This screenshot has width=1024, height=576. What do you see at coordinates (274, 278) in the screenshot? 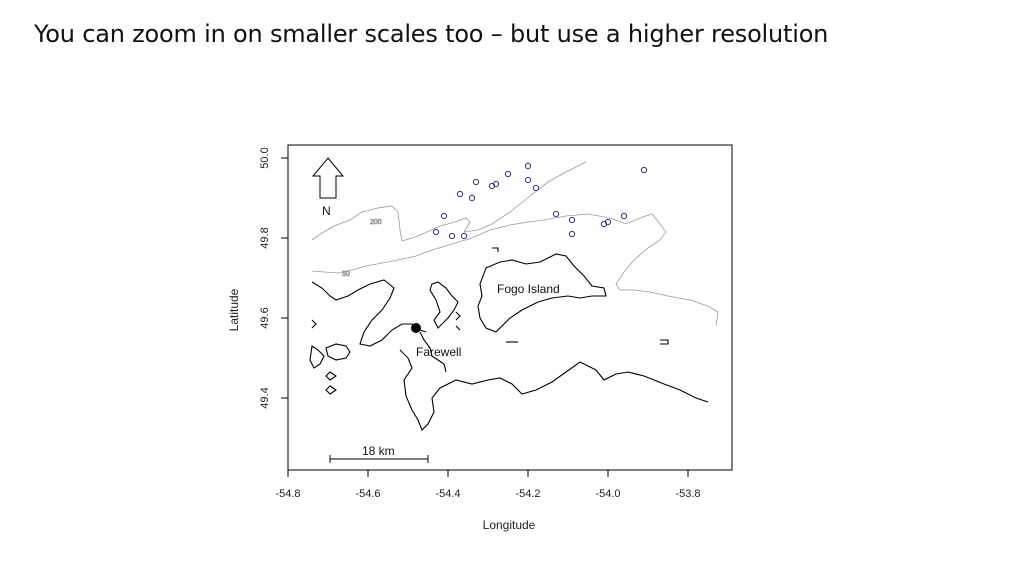
I see `y-axis: 49.4 49.6 49.8 50.0` at bounding box center [274, 278].